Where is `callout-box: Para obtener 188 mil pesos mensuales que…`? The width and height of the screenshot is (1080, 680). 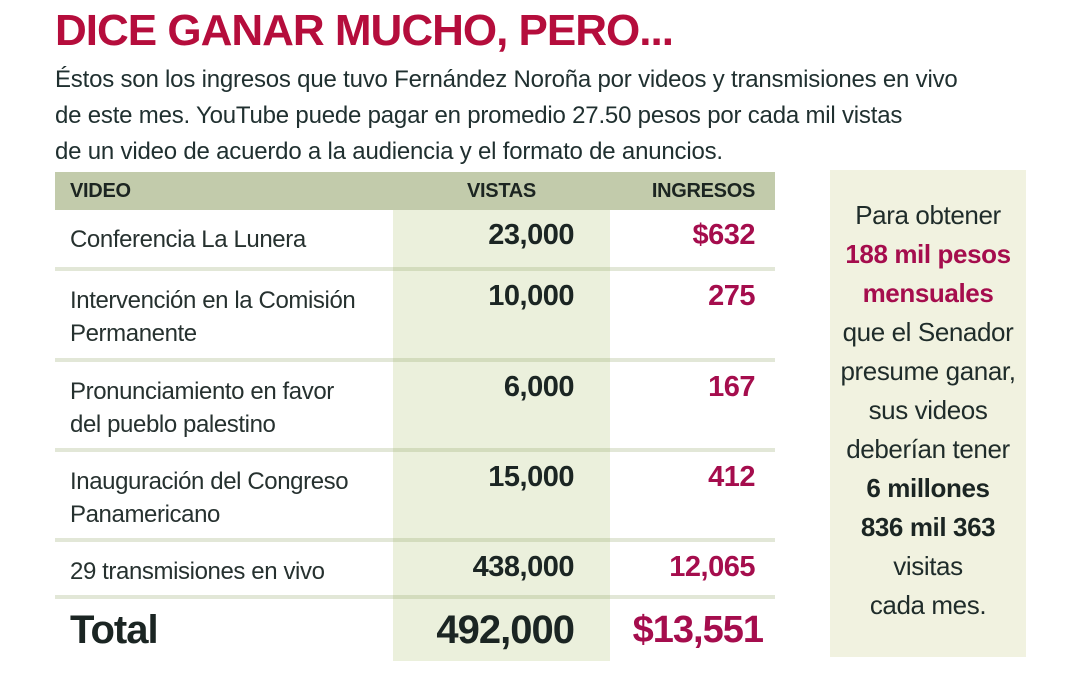
callout-box: Para obtener 188 mil pesos mensuales que… is located at coordinates (928, 413).